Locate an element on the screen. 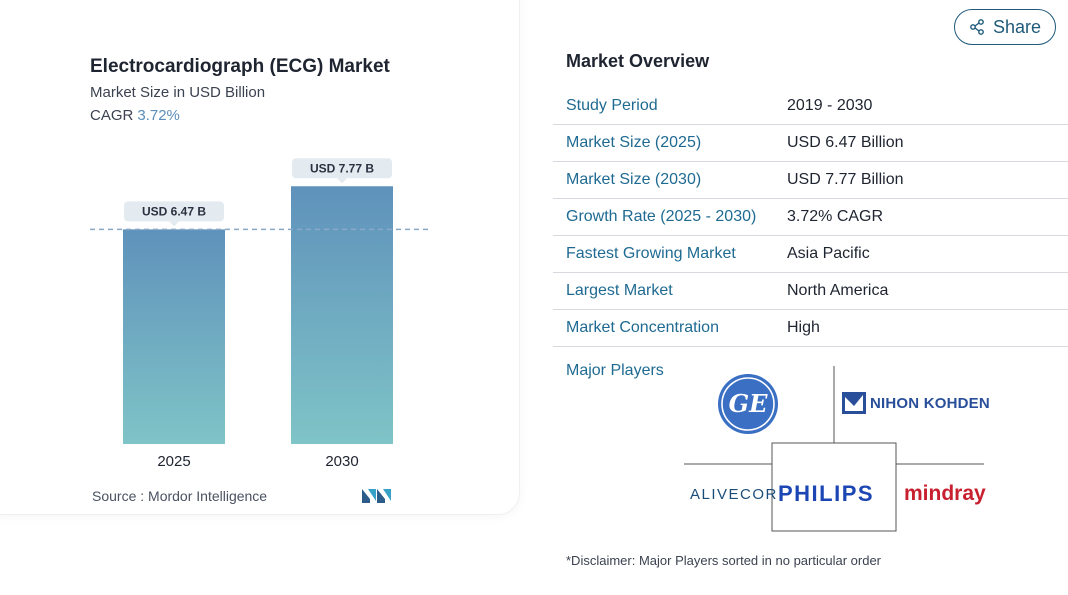  cagr-value: 3.72% is located at coordinates (158, 115).